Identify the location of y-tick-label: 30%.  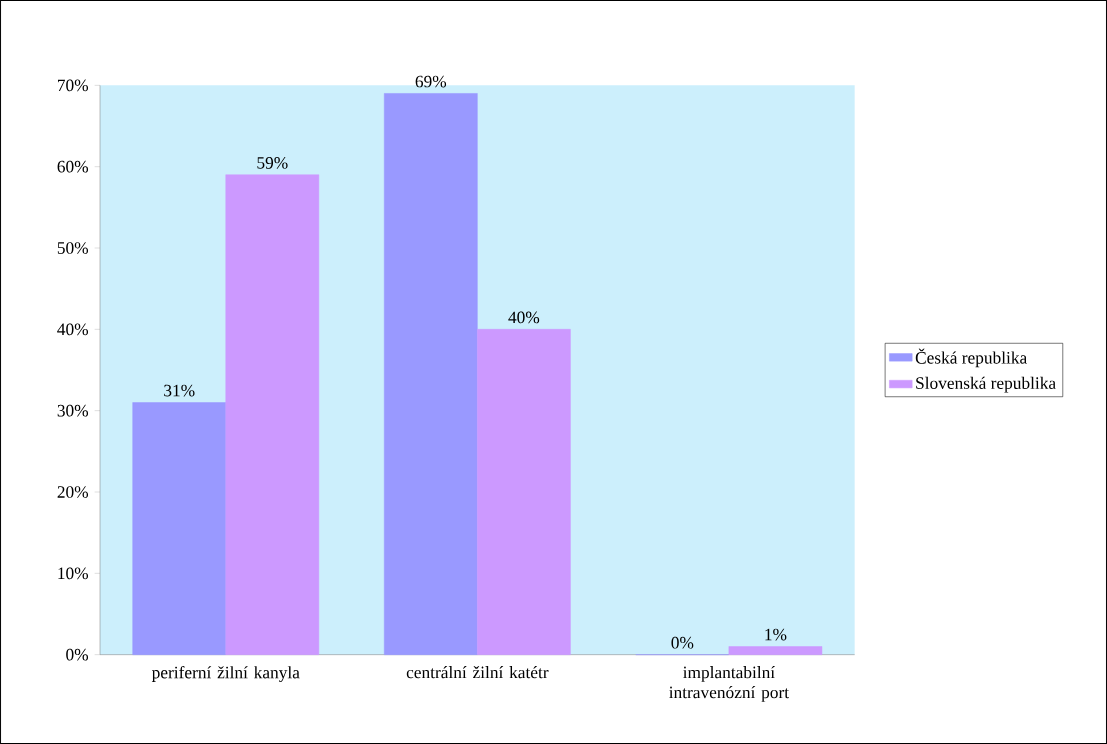
(73, 410).